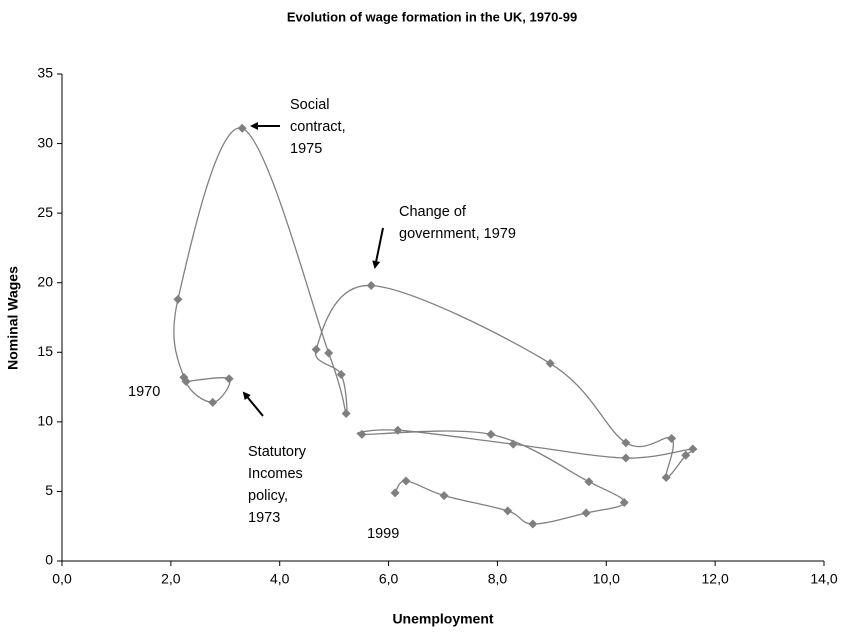 Image resolution: width=841 pixels, height=632 pixels. Describe the element at coordinates (306, 149) in the screenshot. I see `annotation-line: 1975` at that location.